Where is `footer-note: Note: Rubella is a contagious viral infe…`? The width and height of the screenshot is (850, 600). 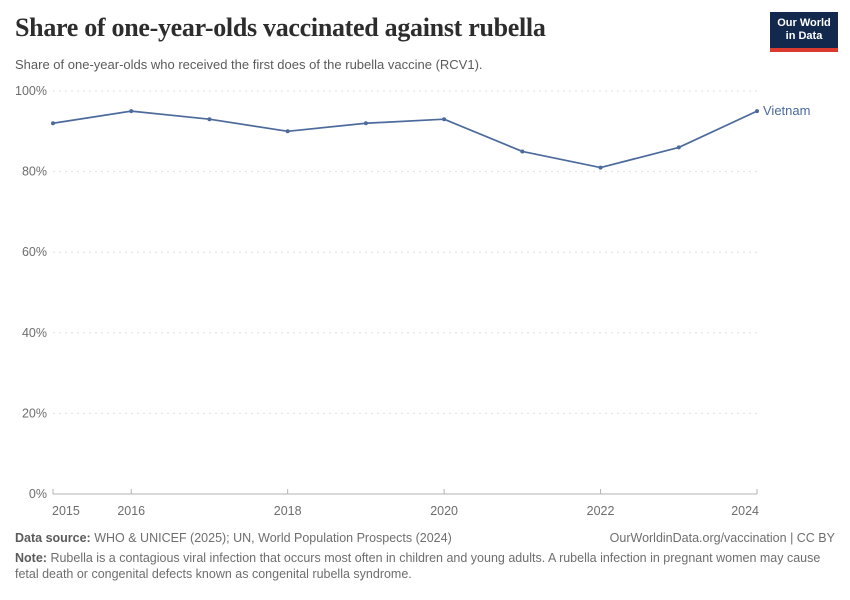 footer-note: Note: Rubella is a contagious viral infe… is located at coordinates (426, 566).